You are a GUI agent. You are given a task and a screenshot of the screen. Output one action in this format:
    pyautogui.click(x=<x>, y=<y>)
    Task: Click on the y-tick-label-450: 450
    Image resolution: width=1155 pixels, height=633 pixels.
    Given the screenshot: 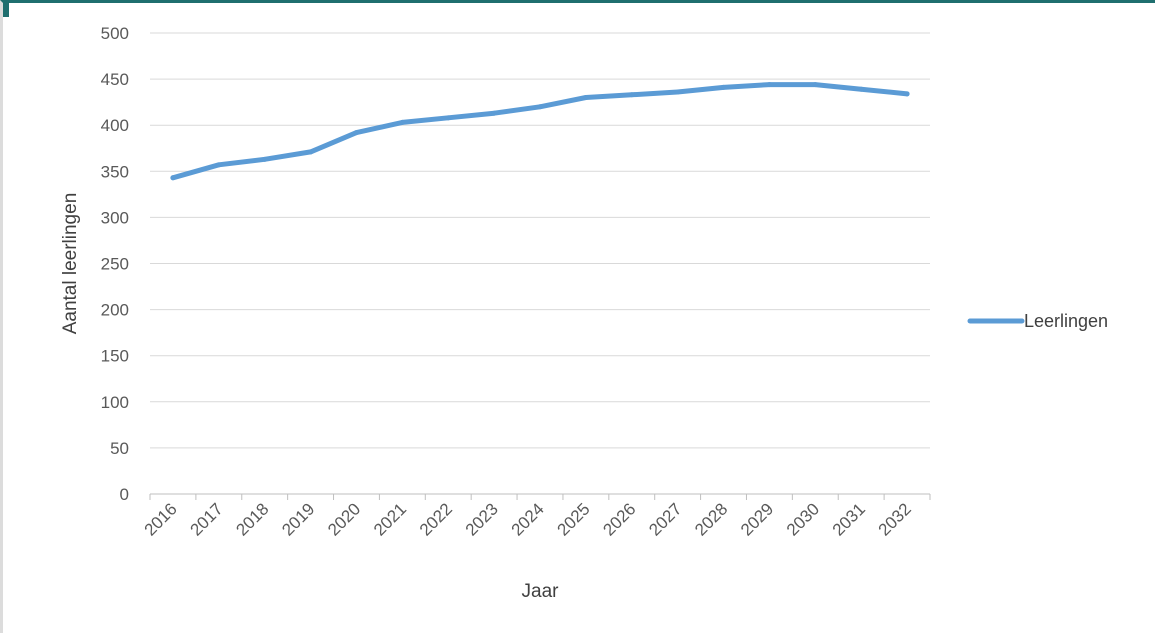 What is the action you would take?
    pyautogui.click(x=115, y=79)
    